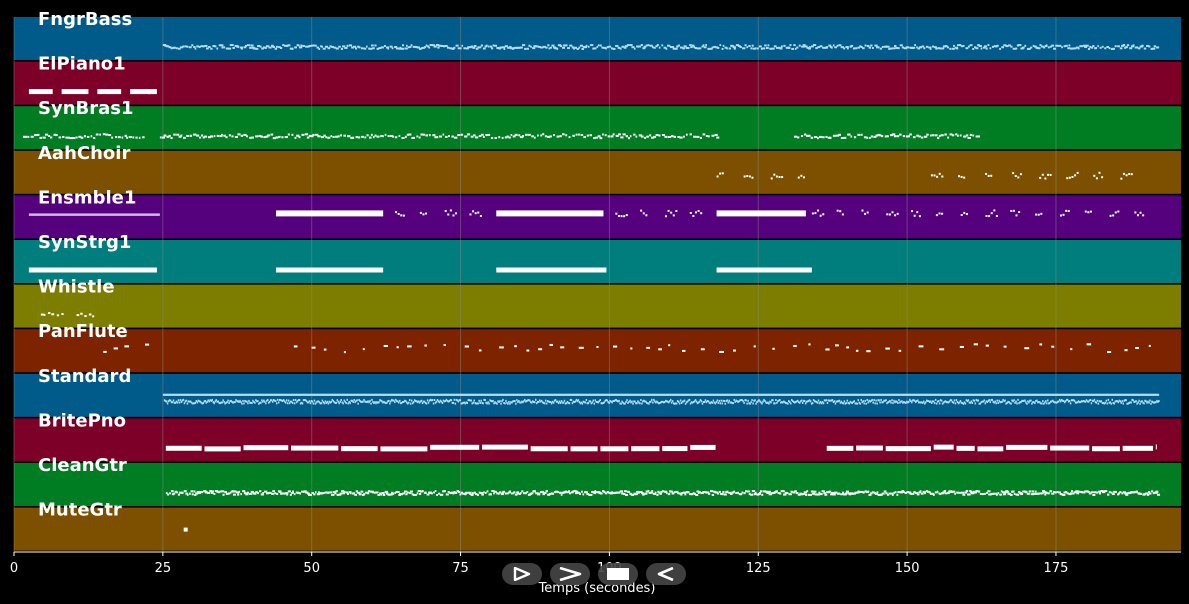  What do you see at coordinates (666, 574) in the screenshot?
I see `rewind-button` at bounding box center [666, 574].